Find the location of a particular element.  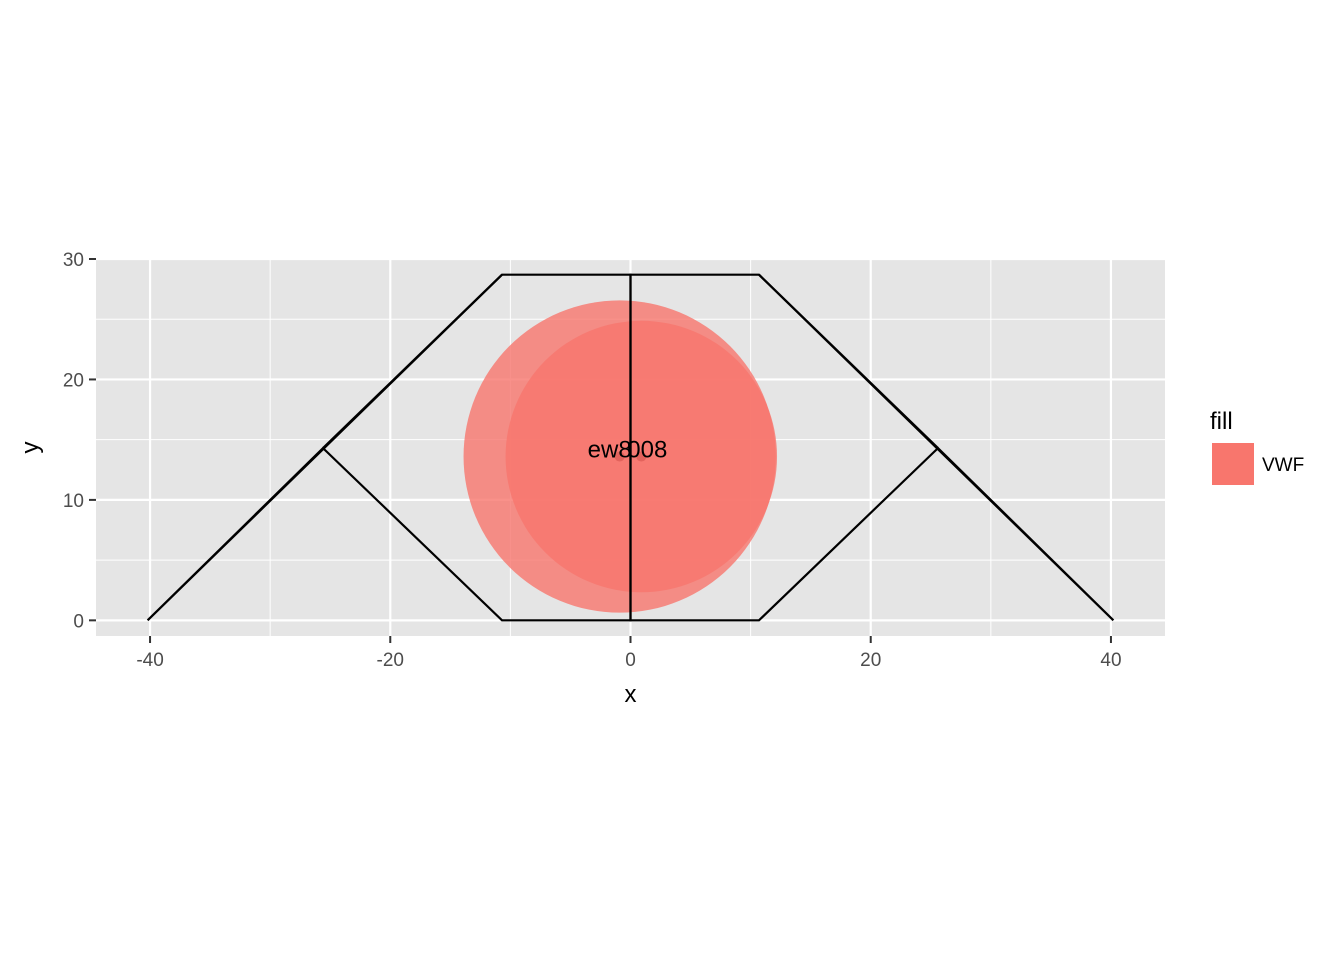

x-axis: -40 -20 0 20 40 is located at coordinates (629, 653).